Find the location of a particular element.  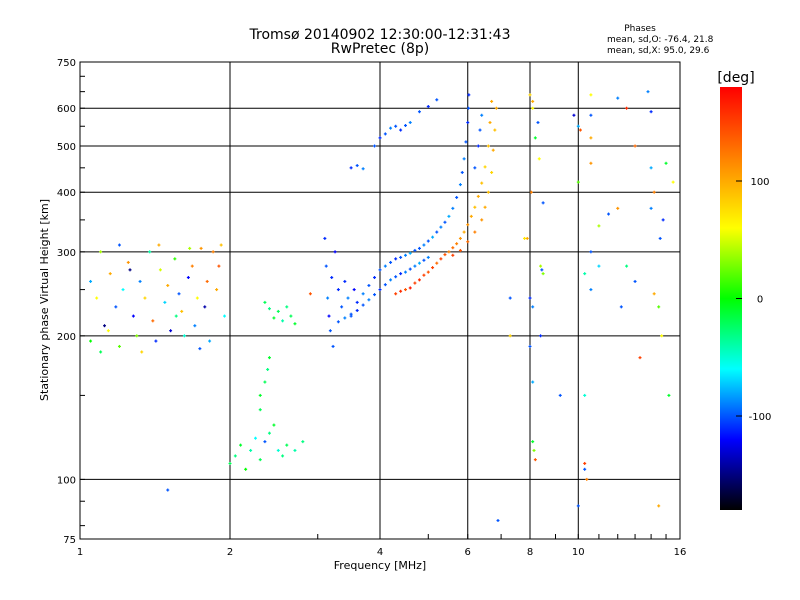

colorbar-tick-label: -100 is located at coordinates (760, 417).